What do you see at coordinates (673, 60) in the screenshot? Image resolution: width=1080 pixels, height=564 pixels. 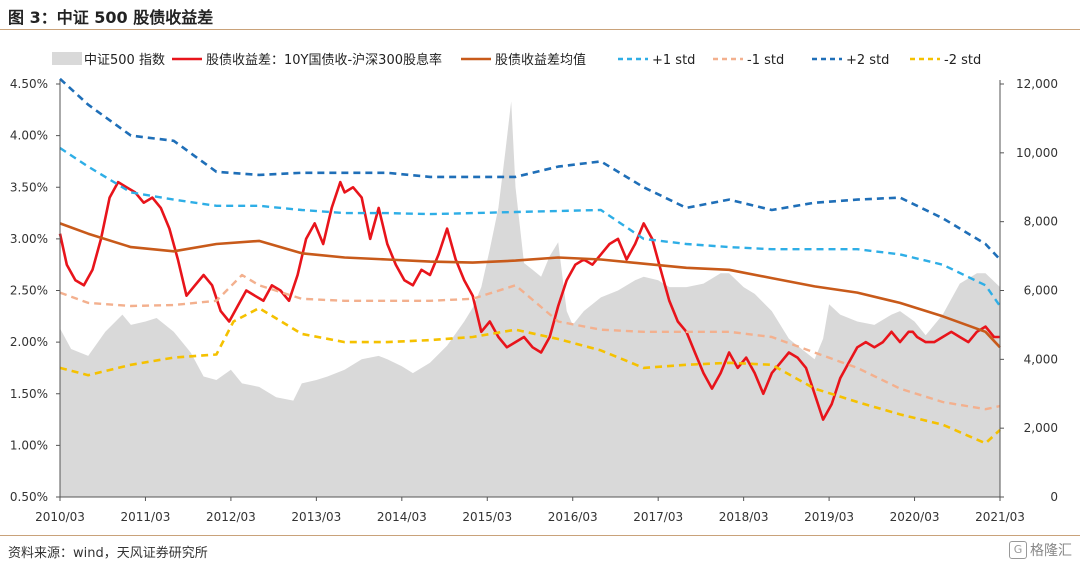 I see `legend-label: +1 std` at bounding box center [673, 60].